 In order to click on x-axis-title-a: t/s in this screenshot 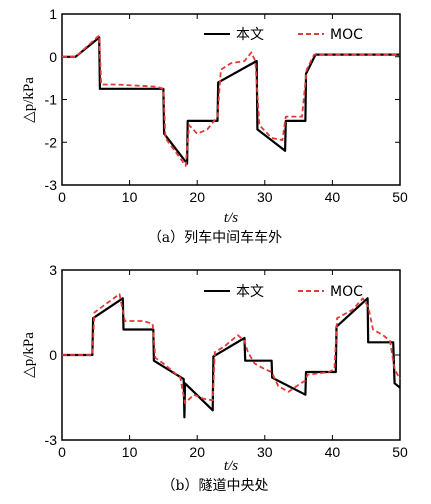, I will do `click(231, 218)`.